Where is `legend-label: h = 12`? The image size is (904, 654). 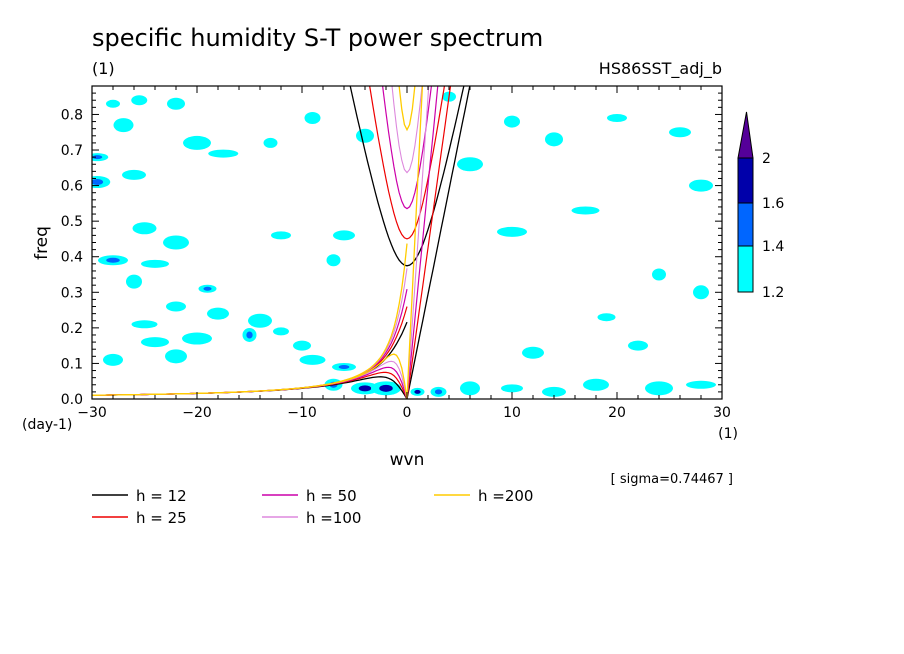
legend-label: h = 12 is located at coordinates (161, 496).